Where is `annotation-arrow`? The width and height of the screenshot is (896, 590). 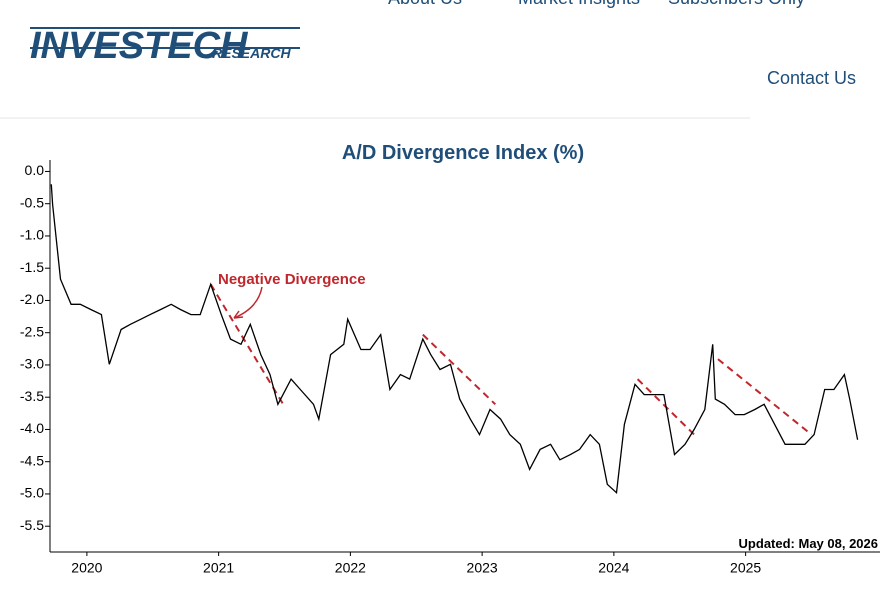
annotation-arrow is located at coordinates (248, 302).